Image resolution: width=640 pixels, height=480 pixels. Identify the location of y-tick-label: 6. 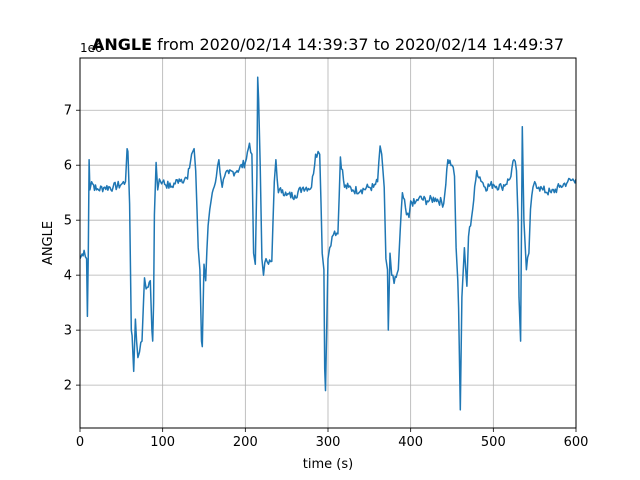
(68, 166).